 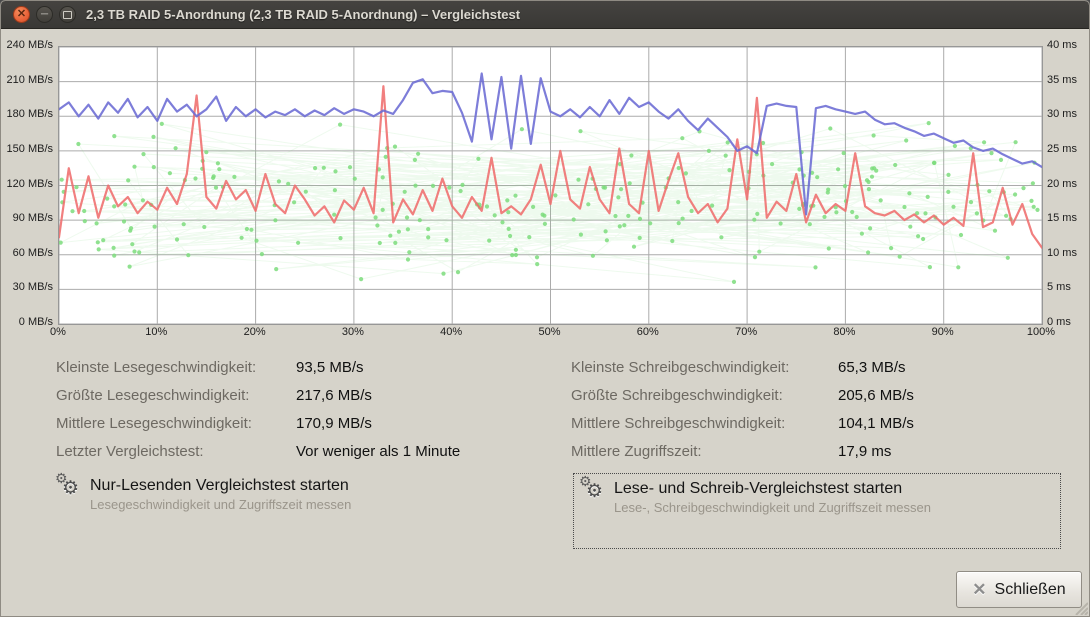 I want to click on stat-value: 65,3 MB/s, so click(x=872, y=367).